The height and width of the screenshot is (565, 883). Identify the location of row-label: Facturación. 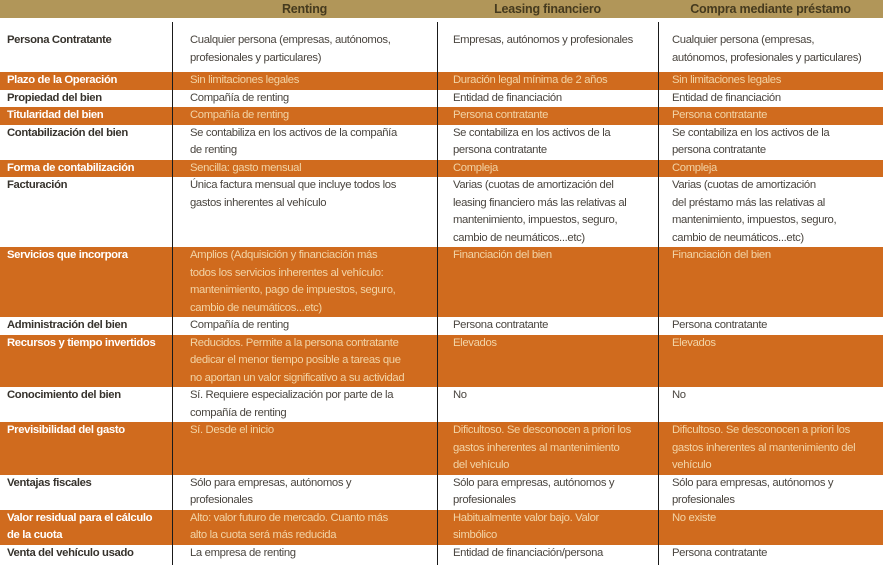
(37, 185).